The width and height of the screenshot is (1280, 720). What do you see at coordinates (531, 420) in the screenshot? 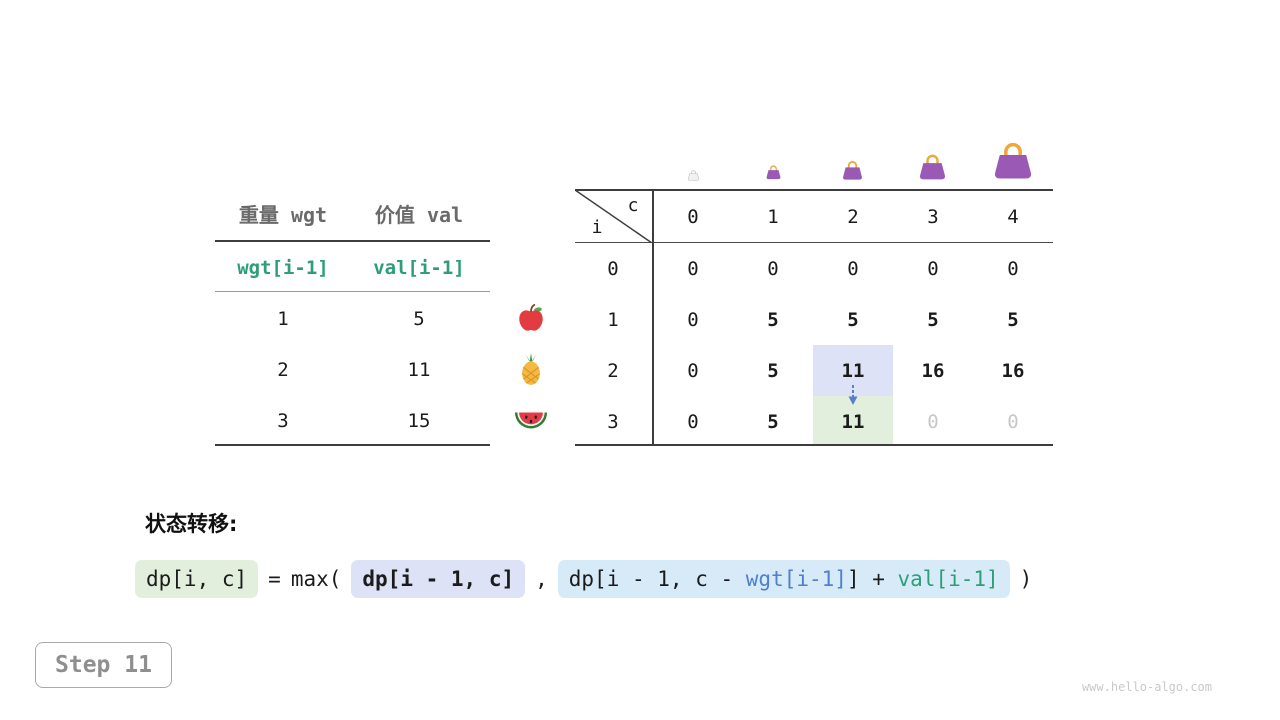
I see `watermelon-icon` at bounding box center [531, 420].